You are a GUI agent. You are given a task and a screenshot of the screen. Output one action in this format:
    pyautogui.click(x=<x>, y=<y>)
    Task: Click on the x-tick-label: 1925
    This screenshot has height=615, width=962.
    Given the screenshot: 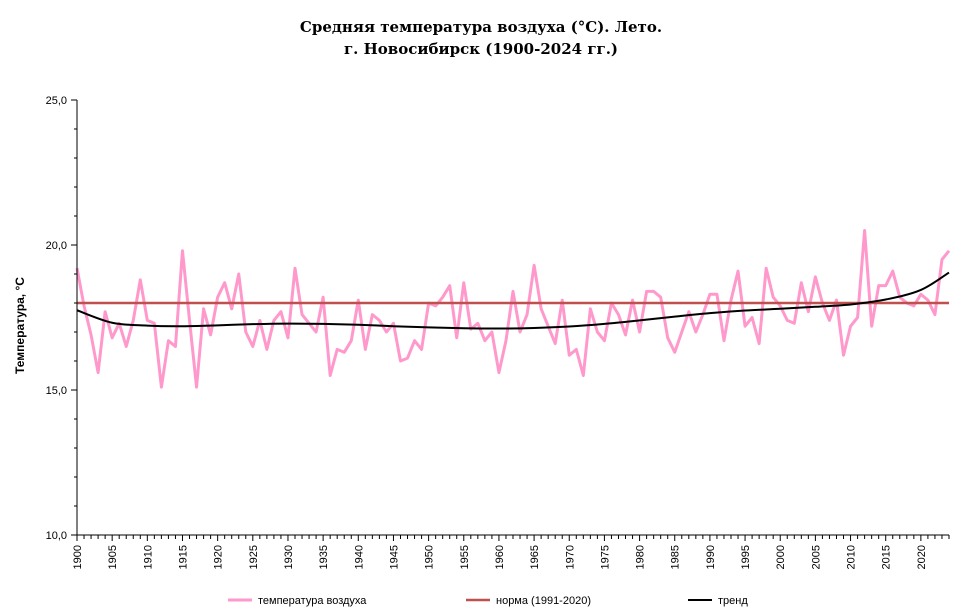 What is the action you would take?
    pyautogui.click(x=254, y=557)
    